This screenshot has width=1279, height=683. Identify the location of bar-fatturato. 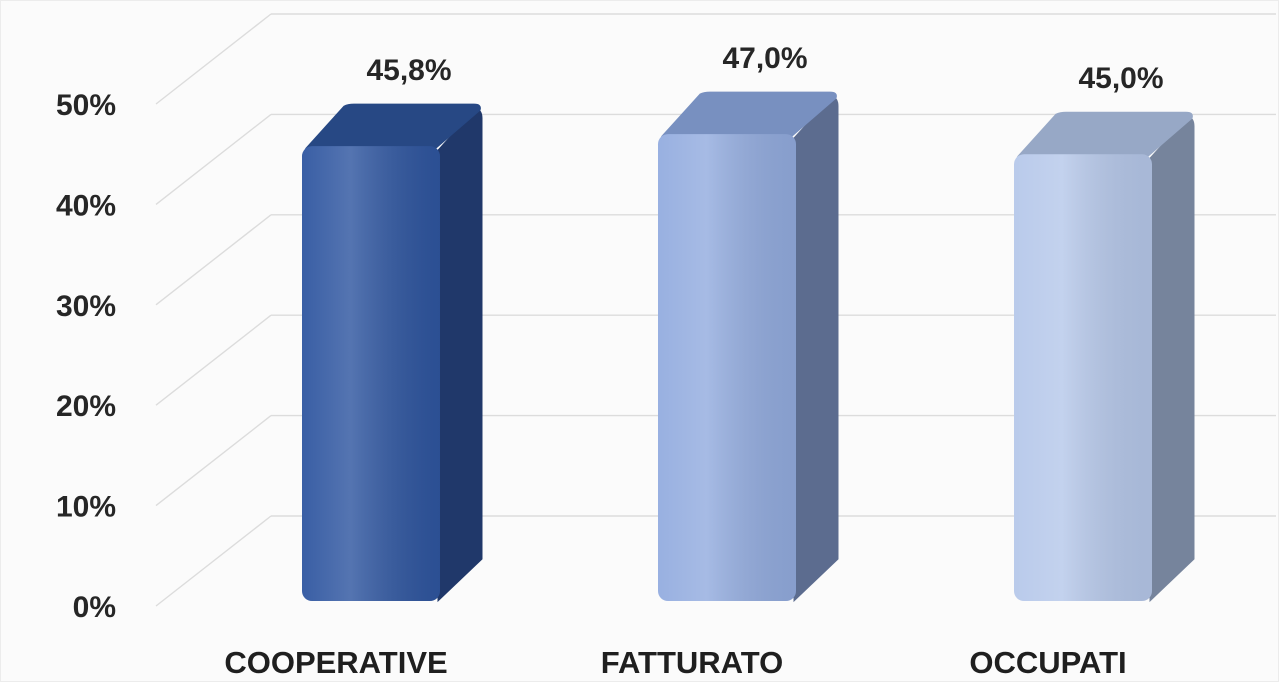
(748, 347).